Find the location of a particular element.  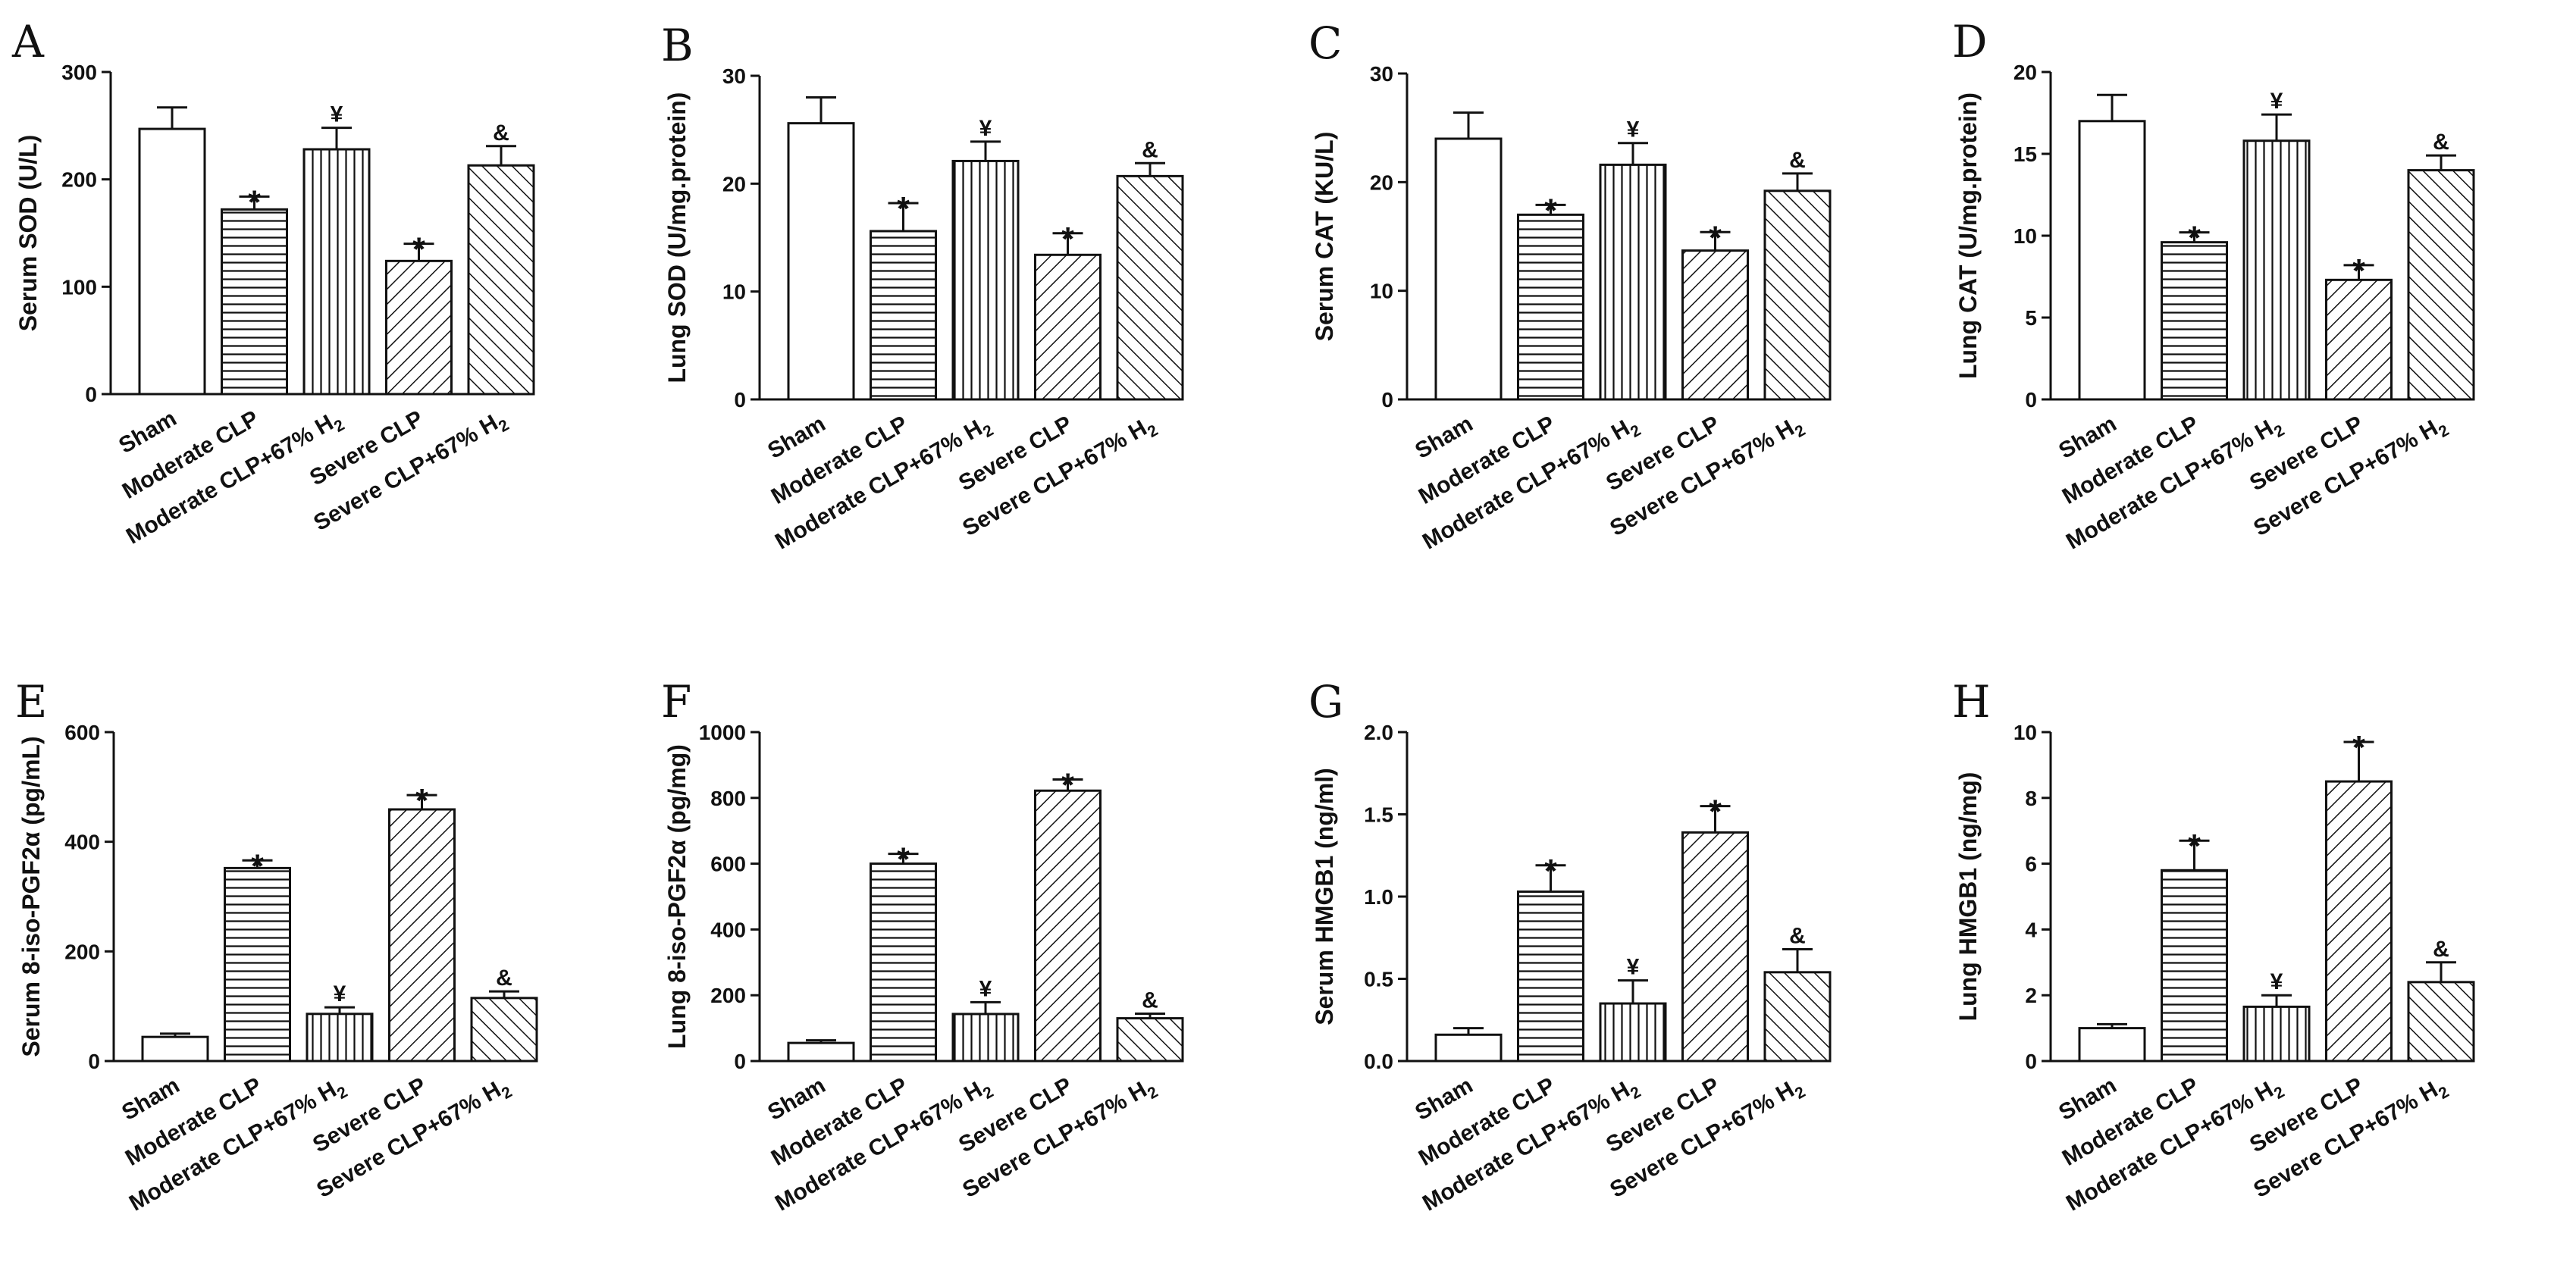

y-axis-label: Lung SOD (U/mg.protein) is located at coordinates (677, 237).